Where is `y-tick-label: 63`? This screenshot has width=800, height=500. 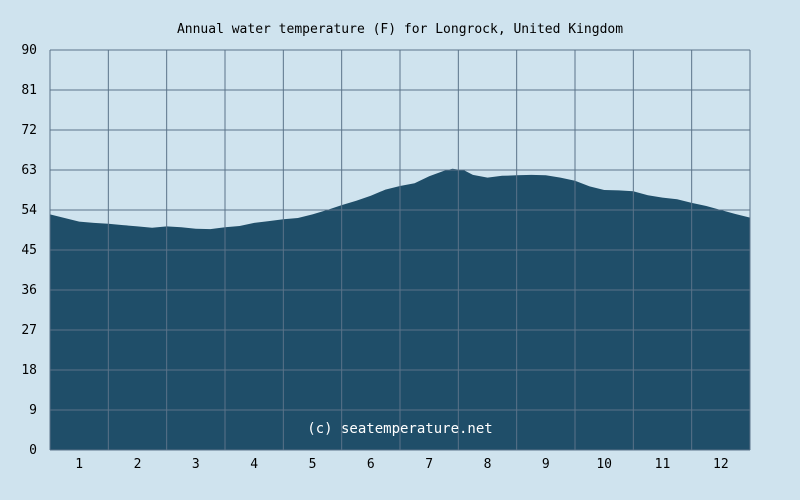
y-tick-label: 63 is located at coordinates (29, 170).